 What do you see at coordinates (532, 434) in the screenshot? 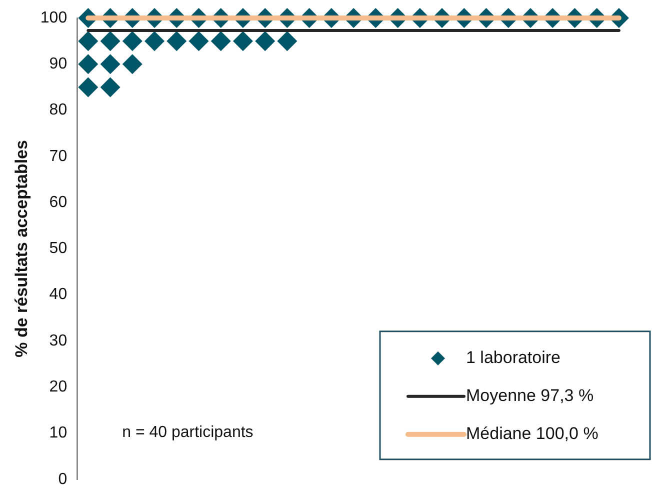
I see `legend-label: Médiane 100,0 %` at bounding box center [532, 434].